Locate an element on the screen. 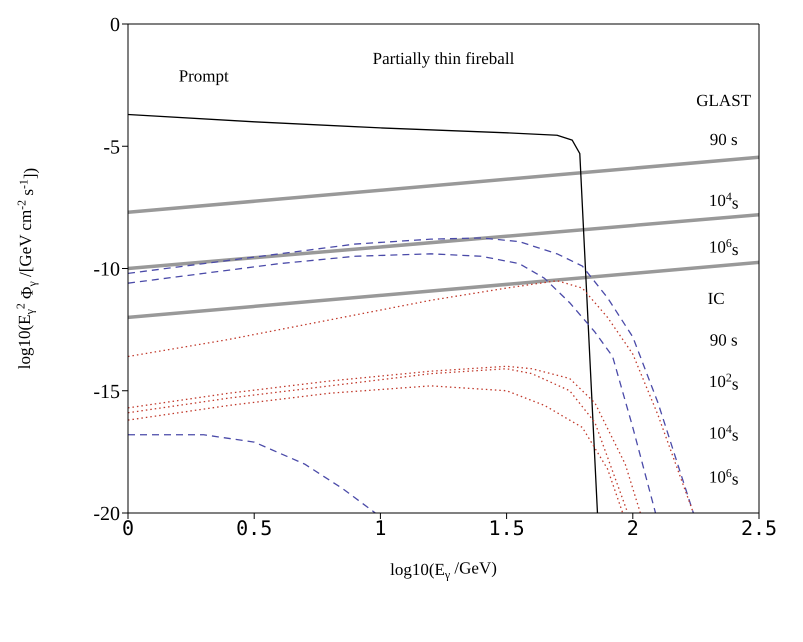  x-tick-label: 2 is located at coordinates (632, 528).